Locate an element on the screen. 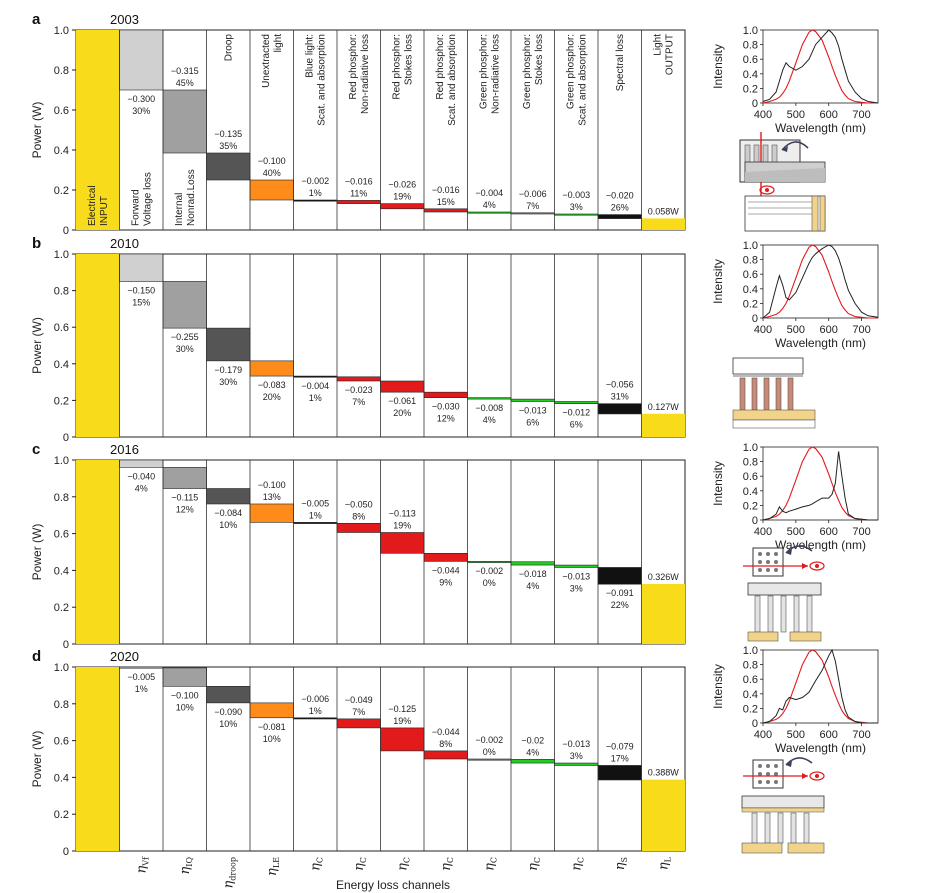 This screenshot has width=939, height=893. spectrum-x-tick-label: 400 is located at coordinates (763, 735).